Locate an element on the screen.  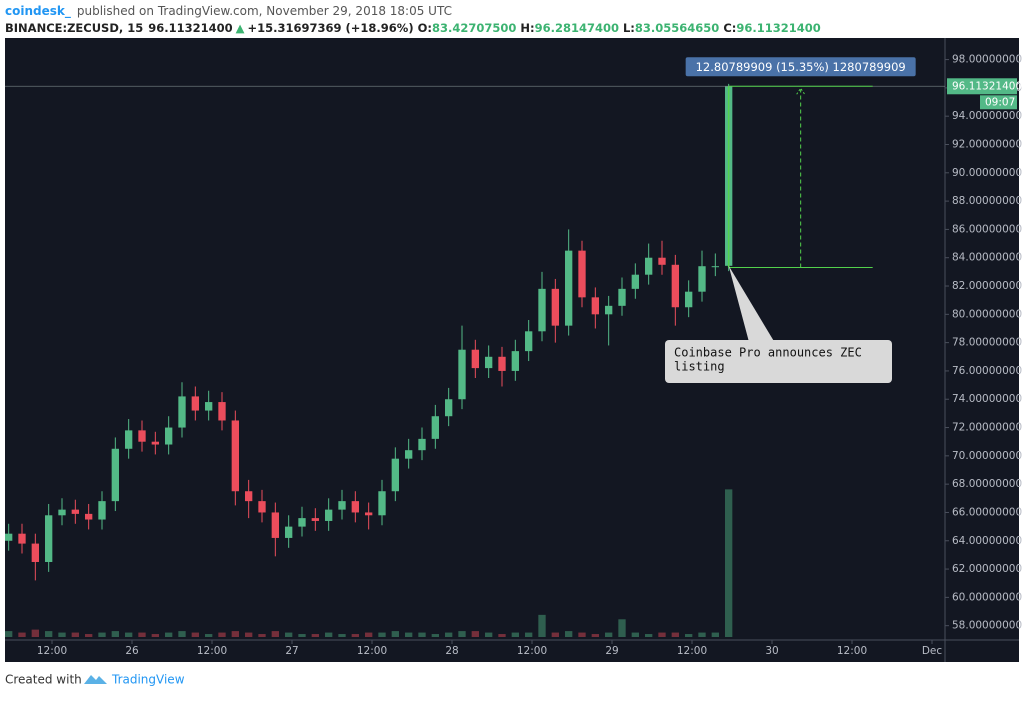
l-label: L: is located at coordinates (629, 28).